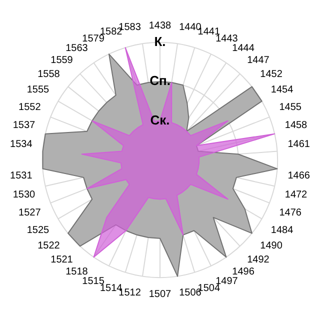 The image size is (320, 320). I want to click on spoke-label: 1455, so click(290, 107).